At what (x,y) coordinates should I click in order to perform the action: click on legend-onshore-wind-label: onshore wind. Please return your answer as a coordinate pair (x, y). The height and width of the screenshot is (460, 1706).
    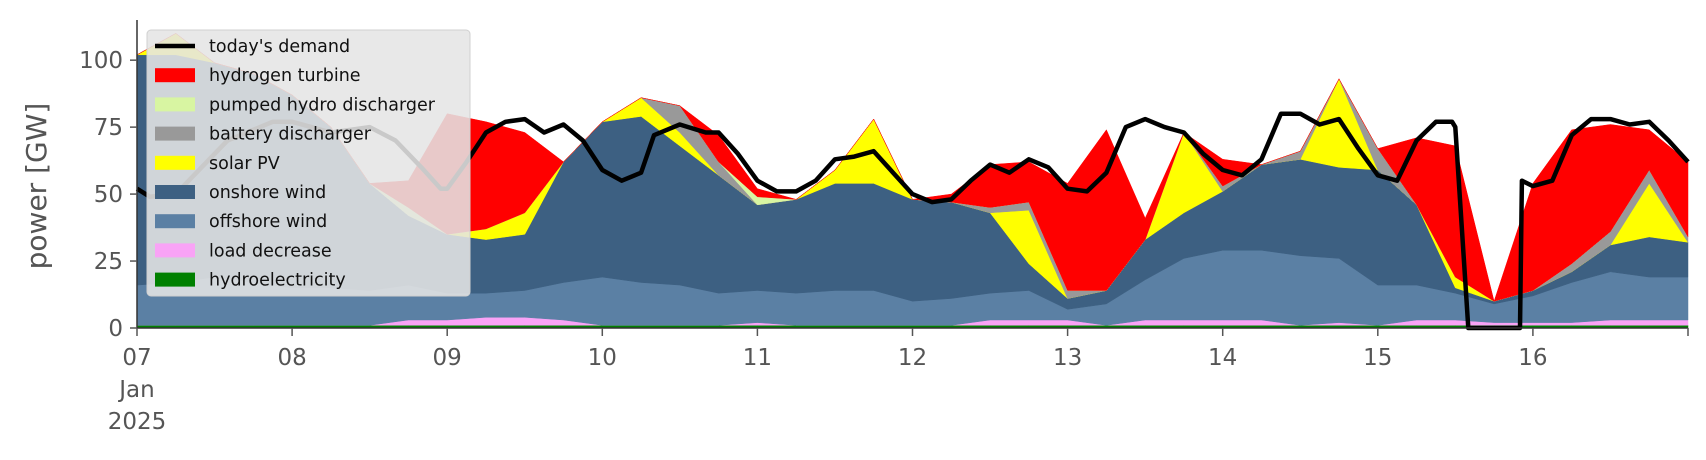
    Looking at the image, I should click on (267, 193).